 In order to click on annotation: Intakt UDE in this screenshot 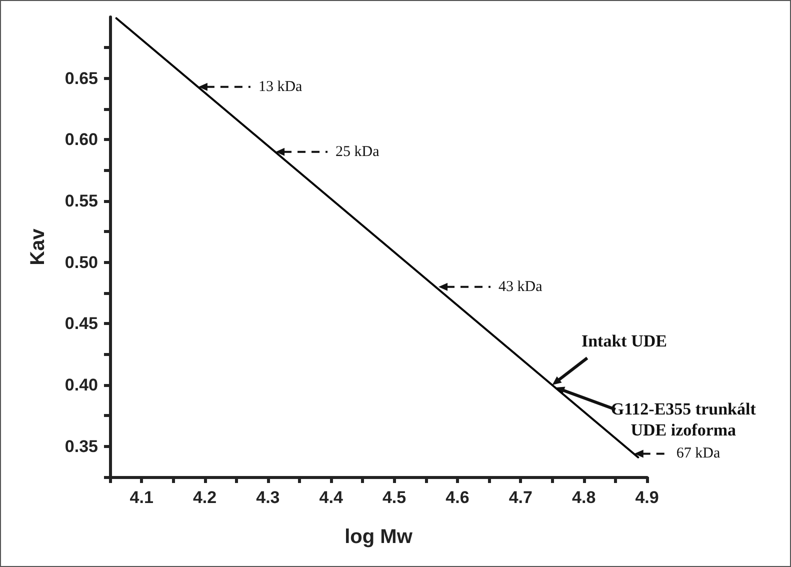, I will do `click(624, 341)`.